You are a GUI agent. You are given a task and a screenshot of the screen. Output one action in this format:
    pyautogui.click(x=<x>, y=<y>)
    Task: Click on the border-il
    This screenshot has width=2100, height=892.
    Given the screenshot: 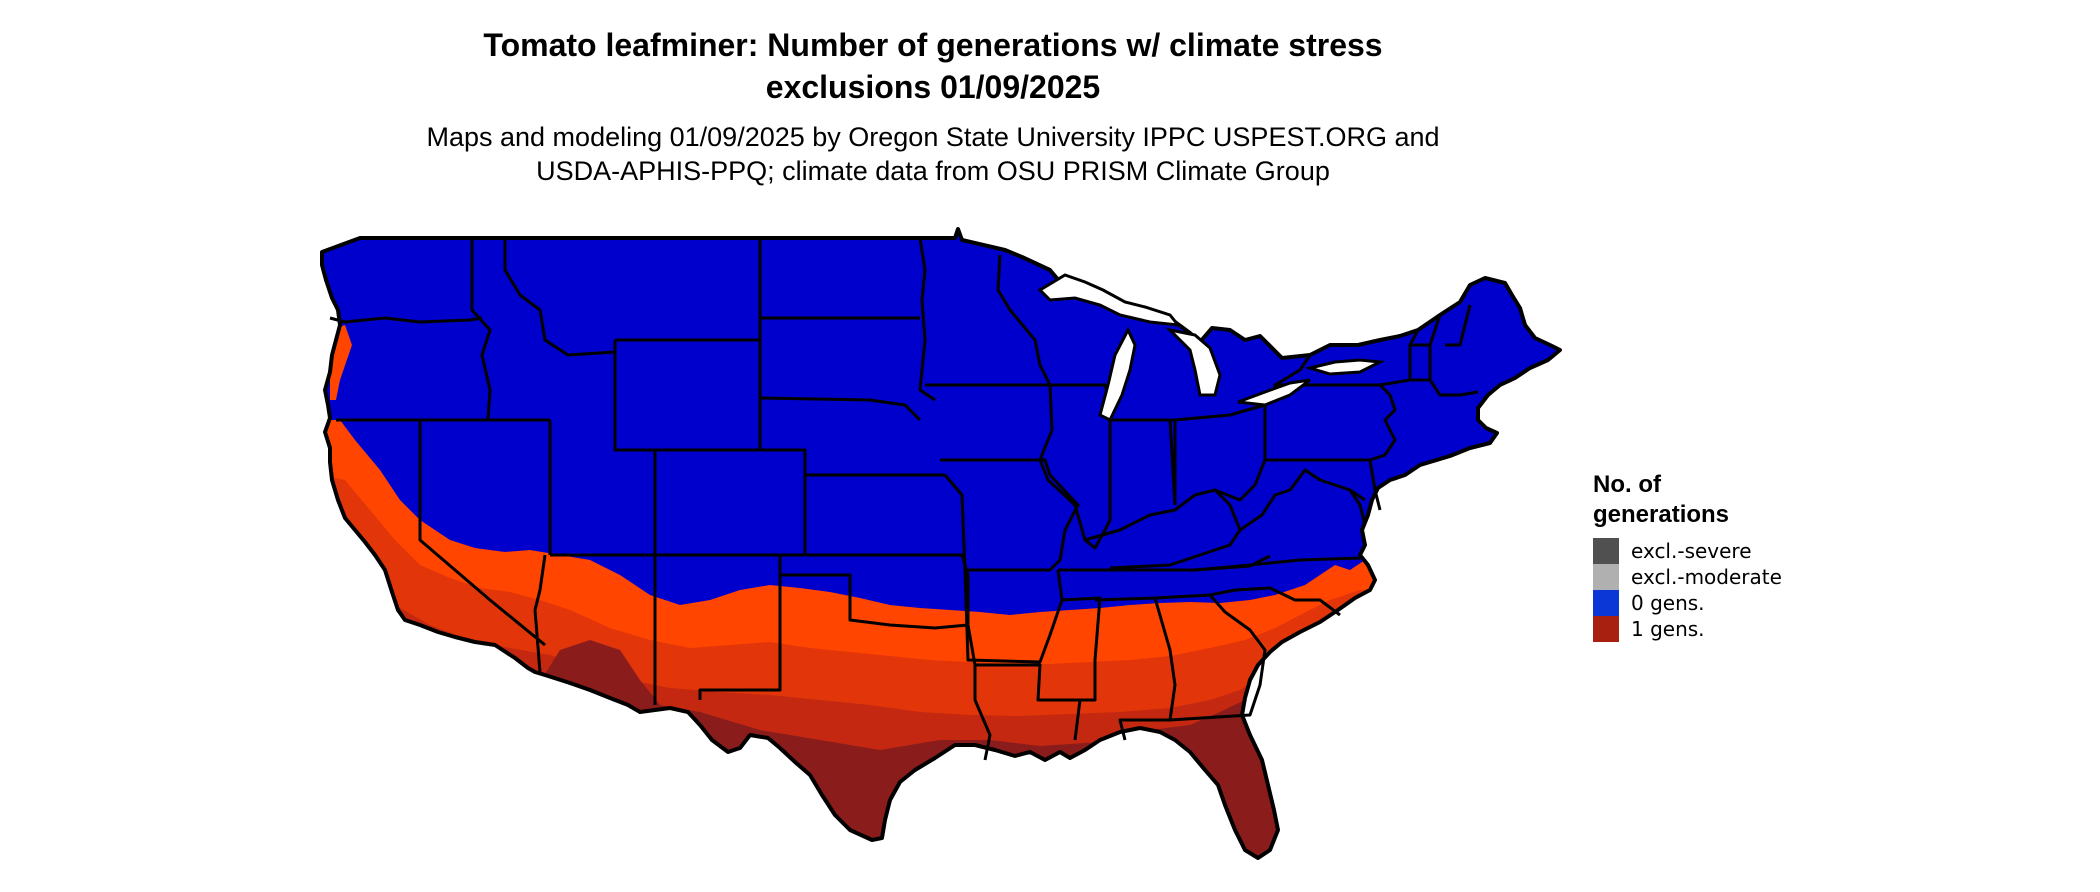 What is the action you would take?
    pyautogui.click(x=1075, y=467)
    